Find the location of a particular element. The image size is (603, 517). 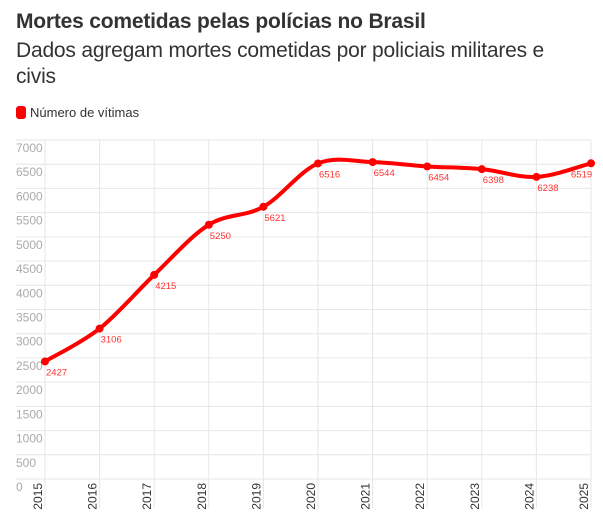

data-label: 5250 is located at coordinates (220, 236).